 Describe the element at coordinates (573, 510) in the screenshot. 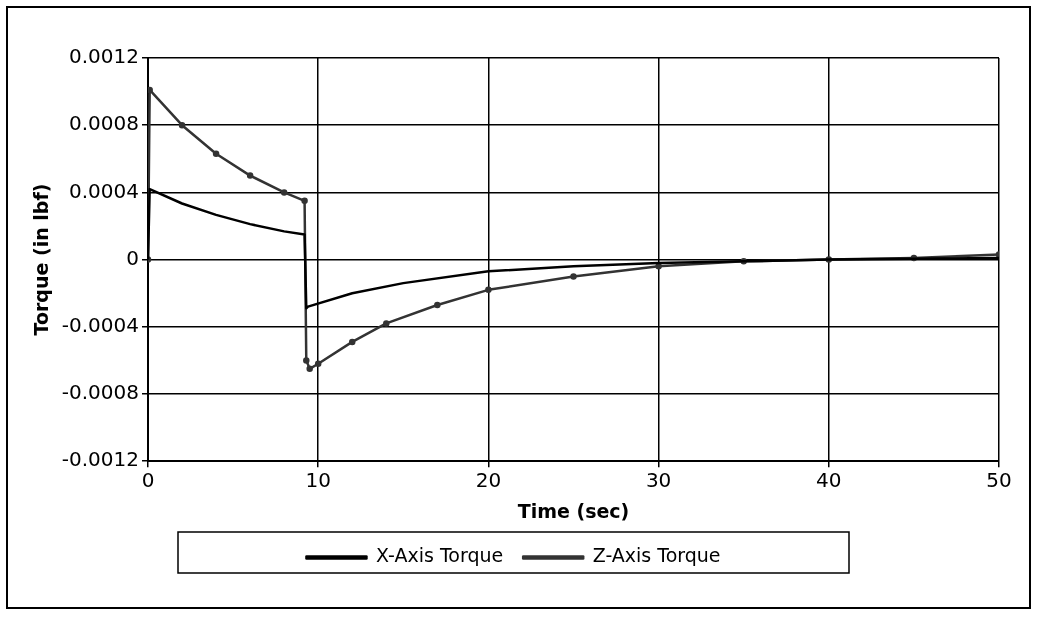

I see `x-axis-title: Time (sec)` at that location.